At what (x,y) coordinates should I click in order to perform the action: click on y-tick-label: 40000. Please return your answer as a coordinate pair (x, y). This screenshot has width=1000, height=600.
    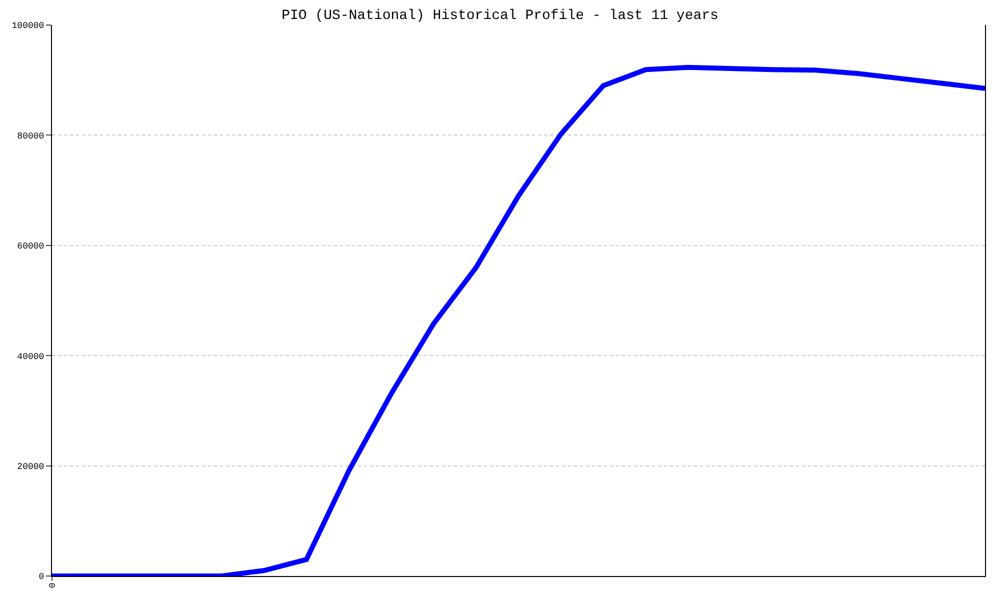
    Looking at the image, I should click on (30, 357).